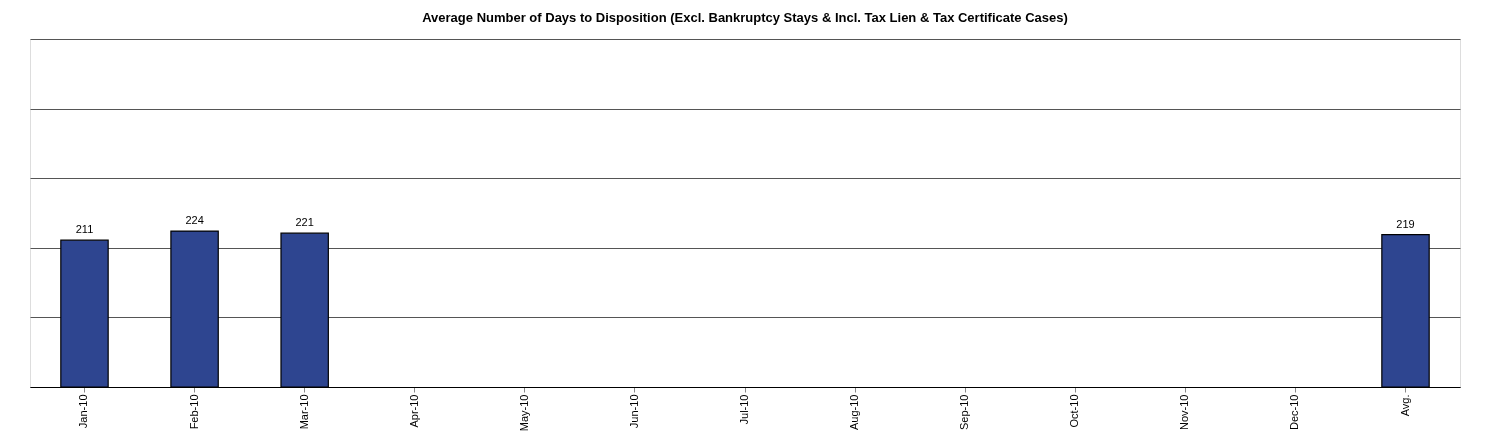 This screenshot has width=1490, height=442. Describe the element at coordinates (633, 411) in the screenshot. I see `x-tick-label: Jun-10` at that location.